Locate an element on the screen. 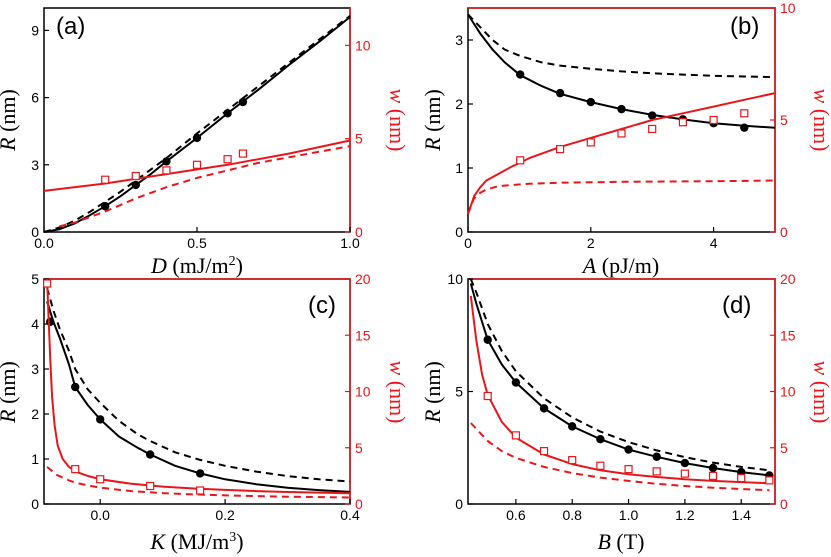 This screenshot has height=557, width=831. panel-a-xtick-label: 0.0 is located at coordinates (44, 243).